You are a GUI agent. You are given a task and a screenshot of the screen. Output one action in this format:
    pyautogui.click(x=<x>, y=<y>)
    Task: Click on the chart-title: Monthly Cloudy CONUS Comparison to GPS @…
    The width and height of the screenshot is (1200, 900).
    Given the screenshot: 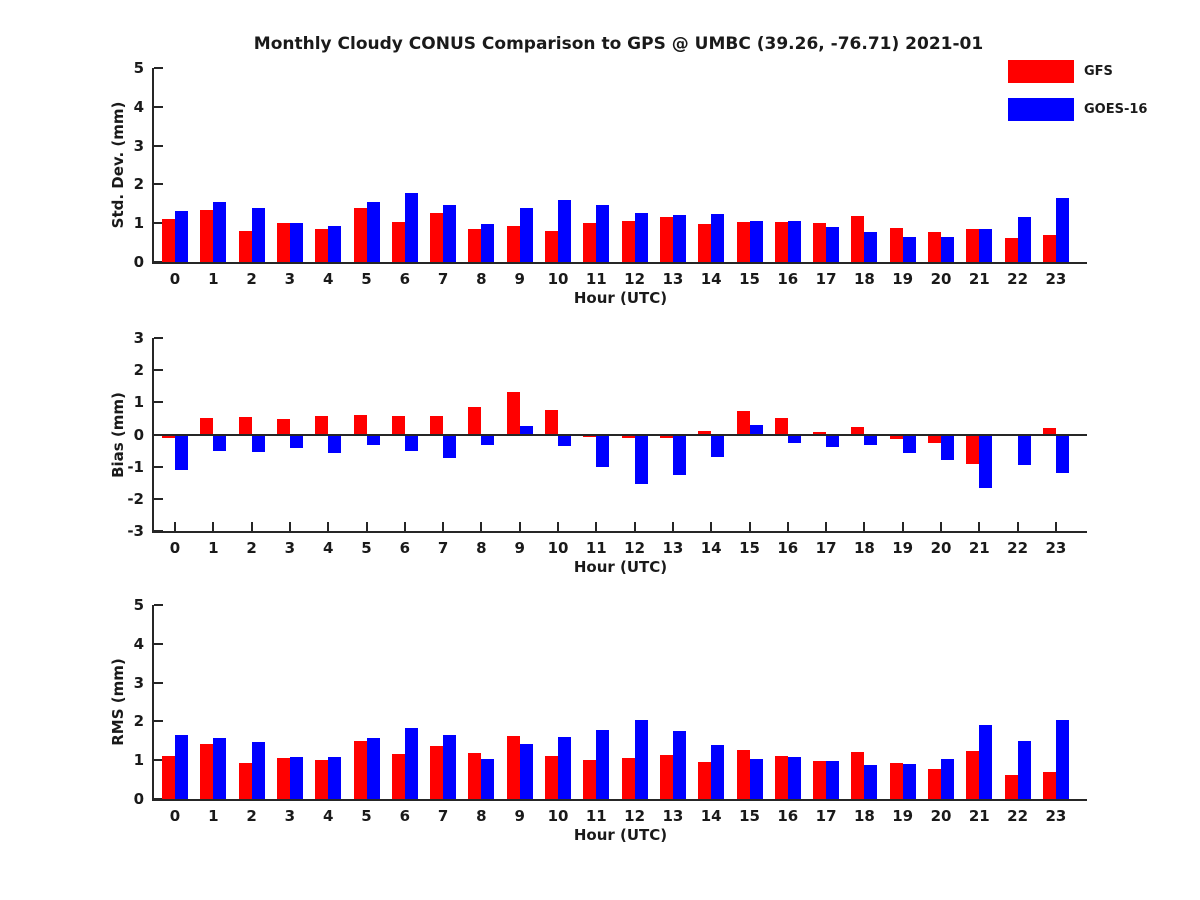 What is the action you would take?
    pyautogui.click(x=618, y=44)
    